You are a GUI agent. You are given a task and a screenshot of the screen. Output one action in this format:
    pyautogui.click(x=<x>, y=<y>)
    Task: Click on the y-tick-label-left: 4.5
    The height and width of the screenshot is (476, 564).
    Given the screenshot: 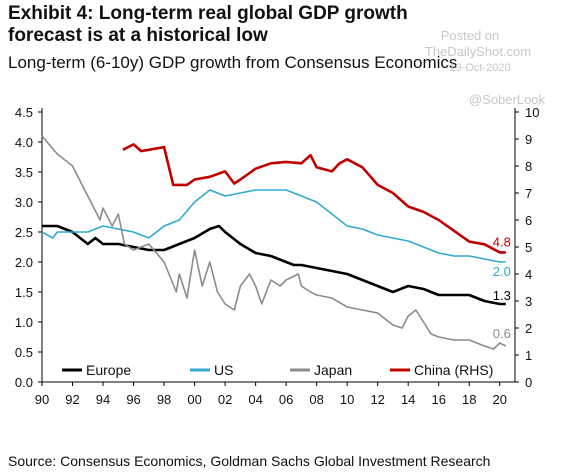 What is the action you would take?
    pyautogui.click(x=24, y=112)
    